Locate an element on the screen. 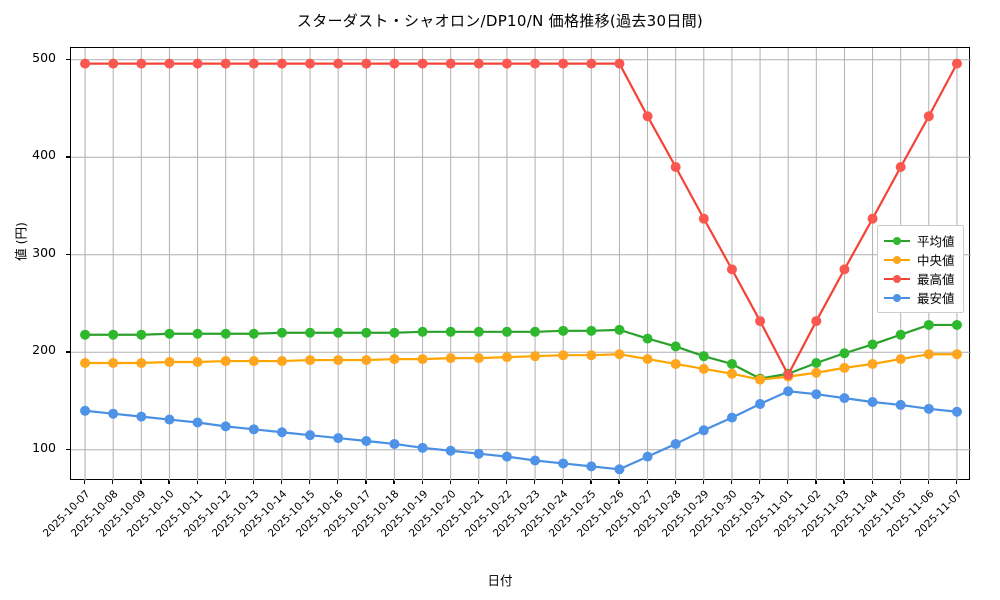 The width and height of the screenshot is (1000, 600). chart-legend: 平均値中央値最高値最安値 is located at coordinates (920, 269).